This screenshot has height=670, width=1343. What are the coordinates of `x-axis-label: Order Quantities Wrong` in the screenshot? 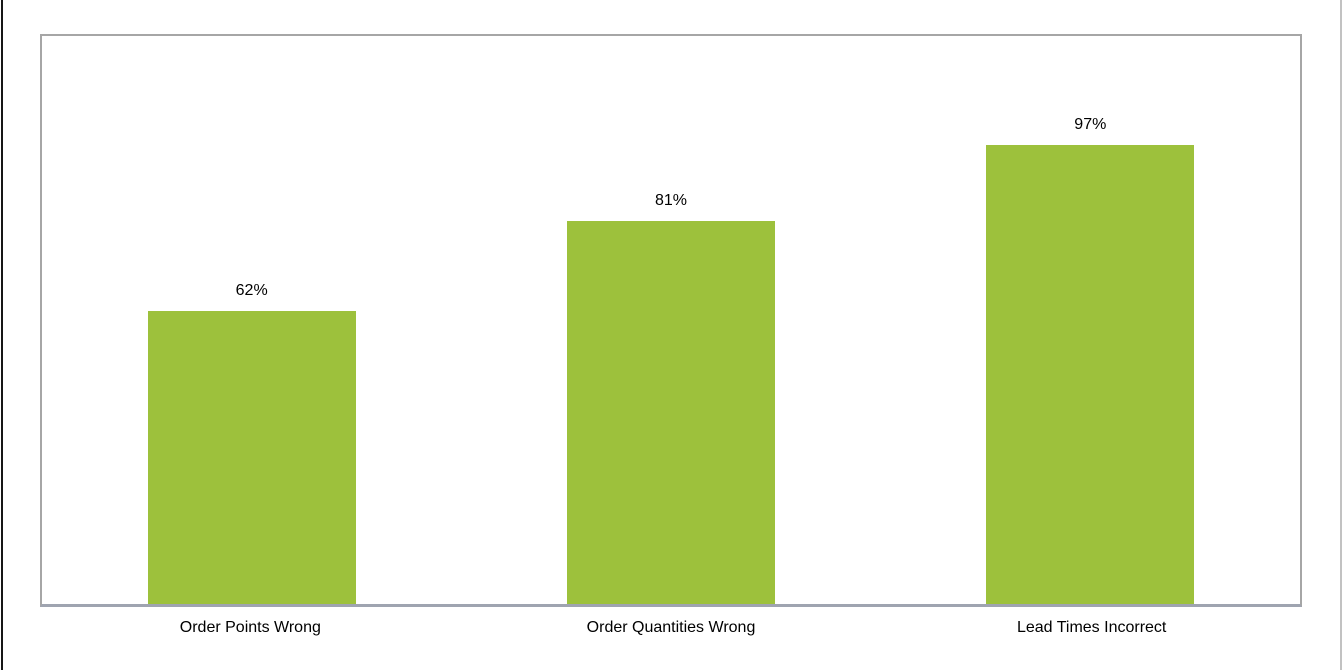 It's located at (671, 627).